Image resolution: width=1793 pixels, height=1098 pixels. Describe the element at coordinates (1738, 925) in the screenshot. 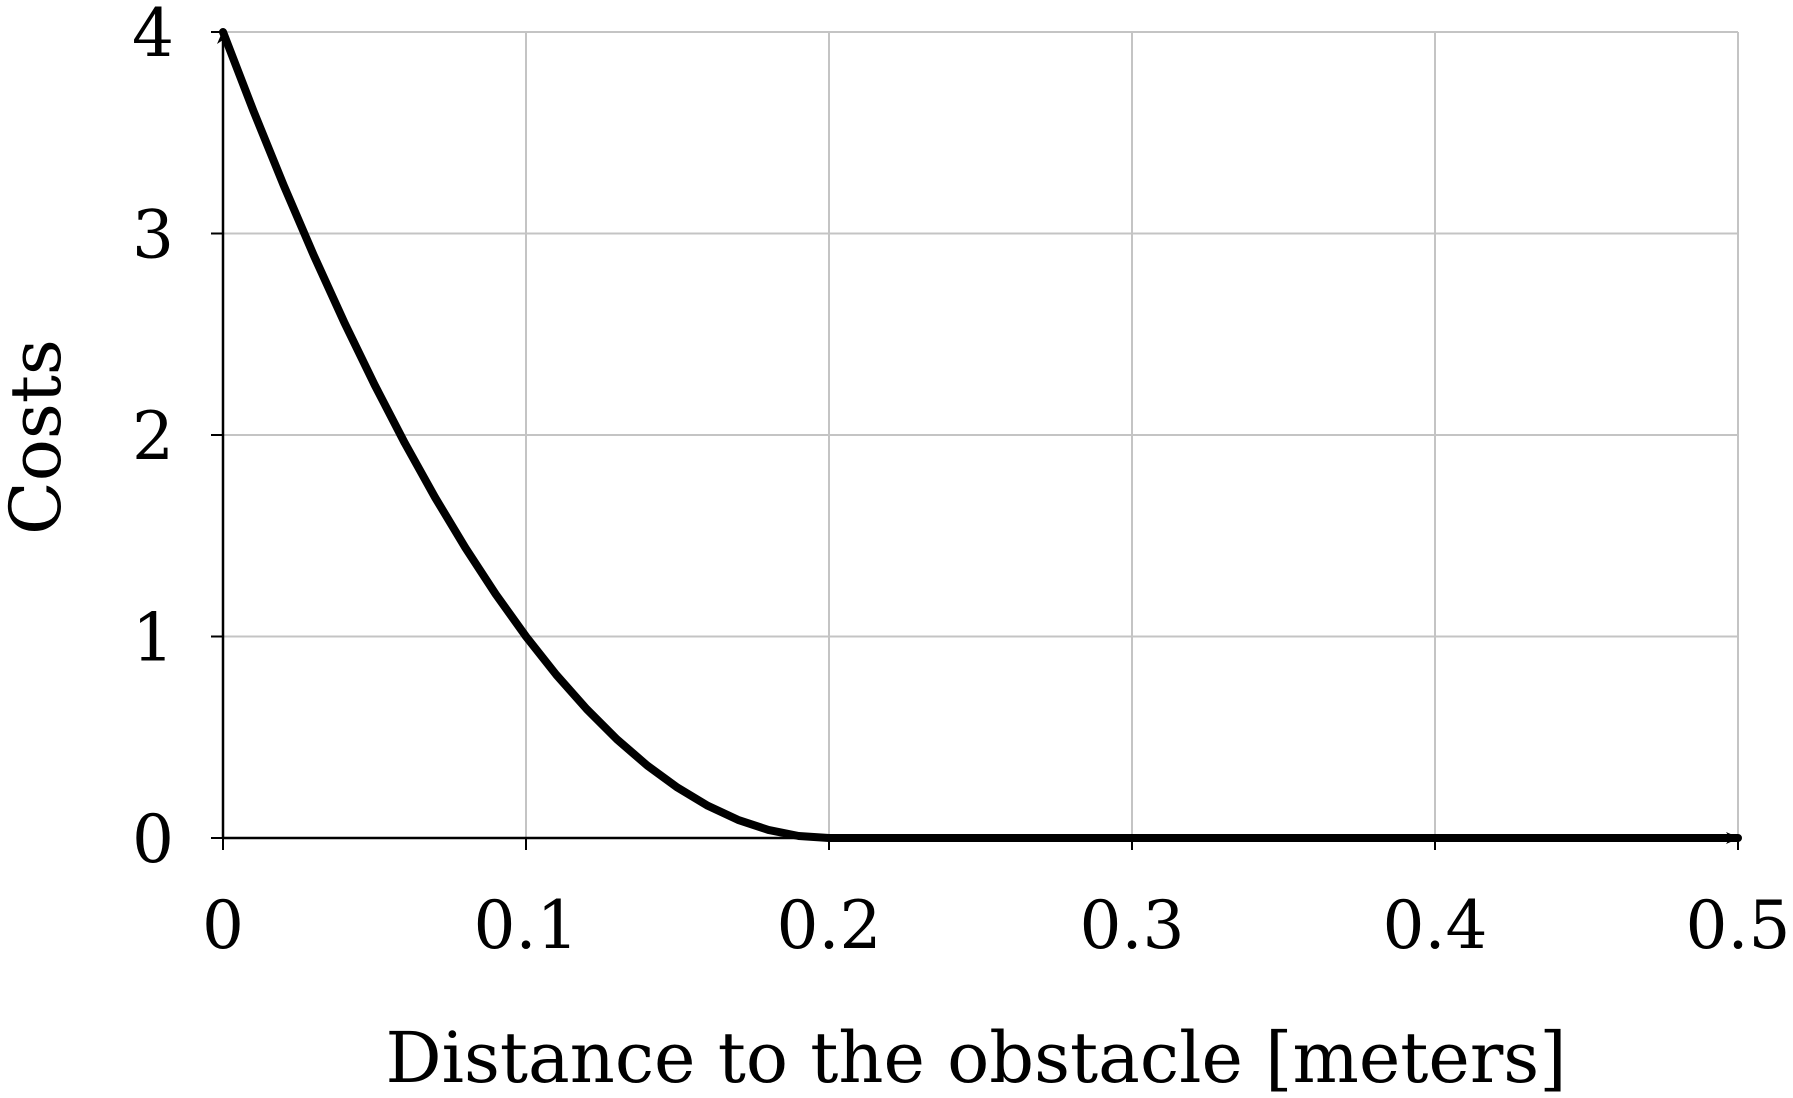

I see `x-tick-label-5: 0.5` at that location.